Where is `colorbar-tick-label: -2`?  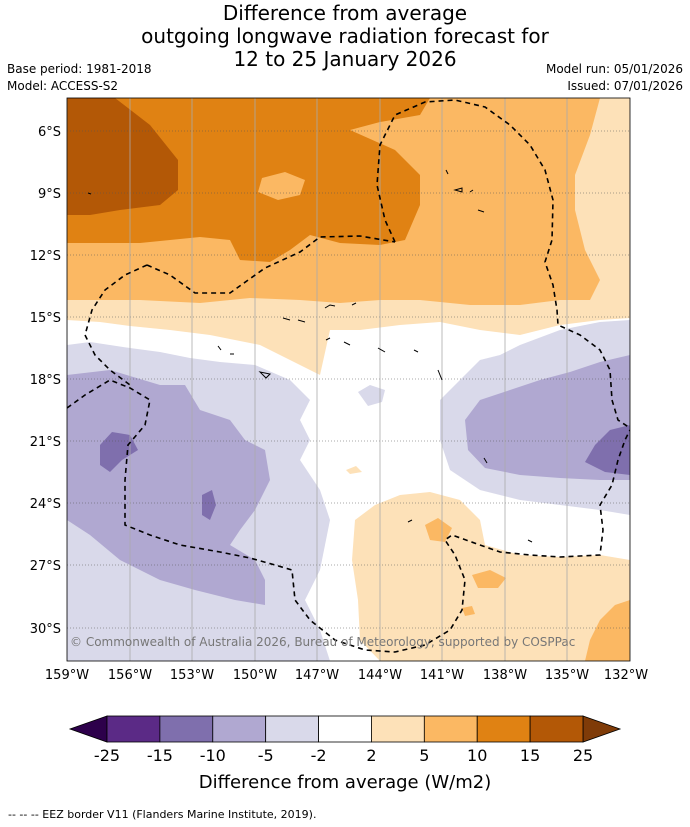
colorbar-tick-label: -2 is located at coordinates (319, 755).